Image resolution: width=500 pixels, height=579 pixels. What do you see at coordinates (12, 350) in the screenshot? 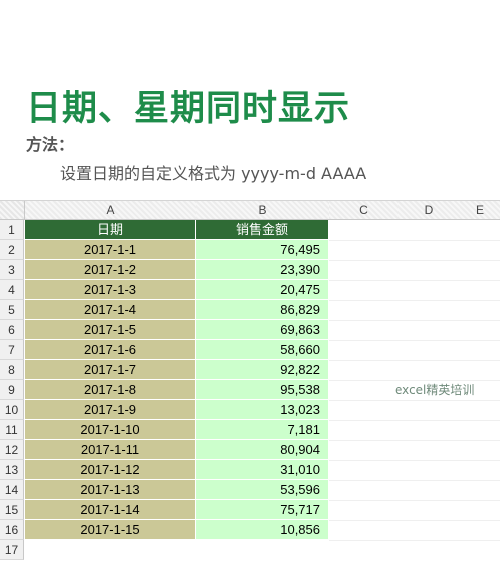
I see `row-number: 7` at bounding box center [12, 350].